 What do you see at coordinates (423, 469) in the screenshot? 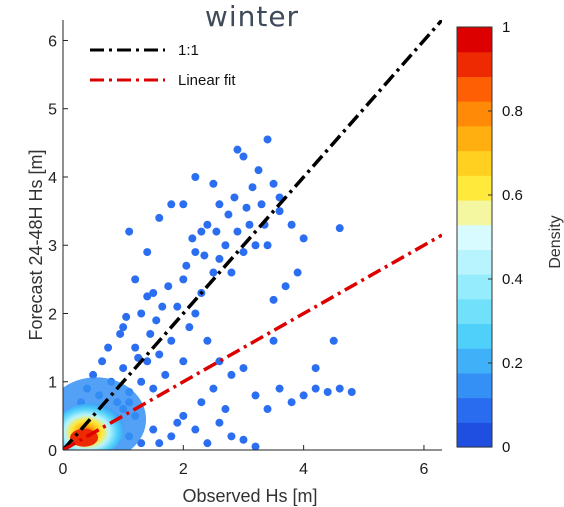
I see `x-tick-label: 6` at bounding box center [423, 469].